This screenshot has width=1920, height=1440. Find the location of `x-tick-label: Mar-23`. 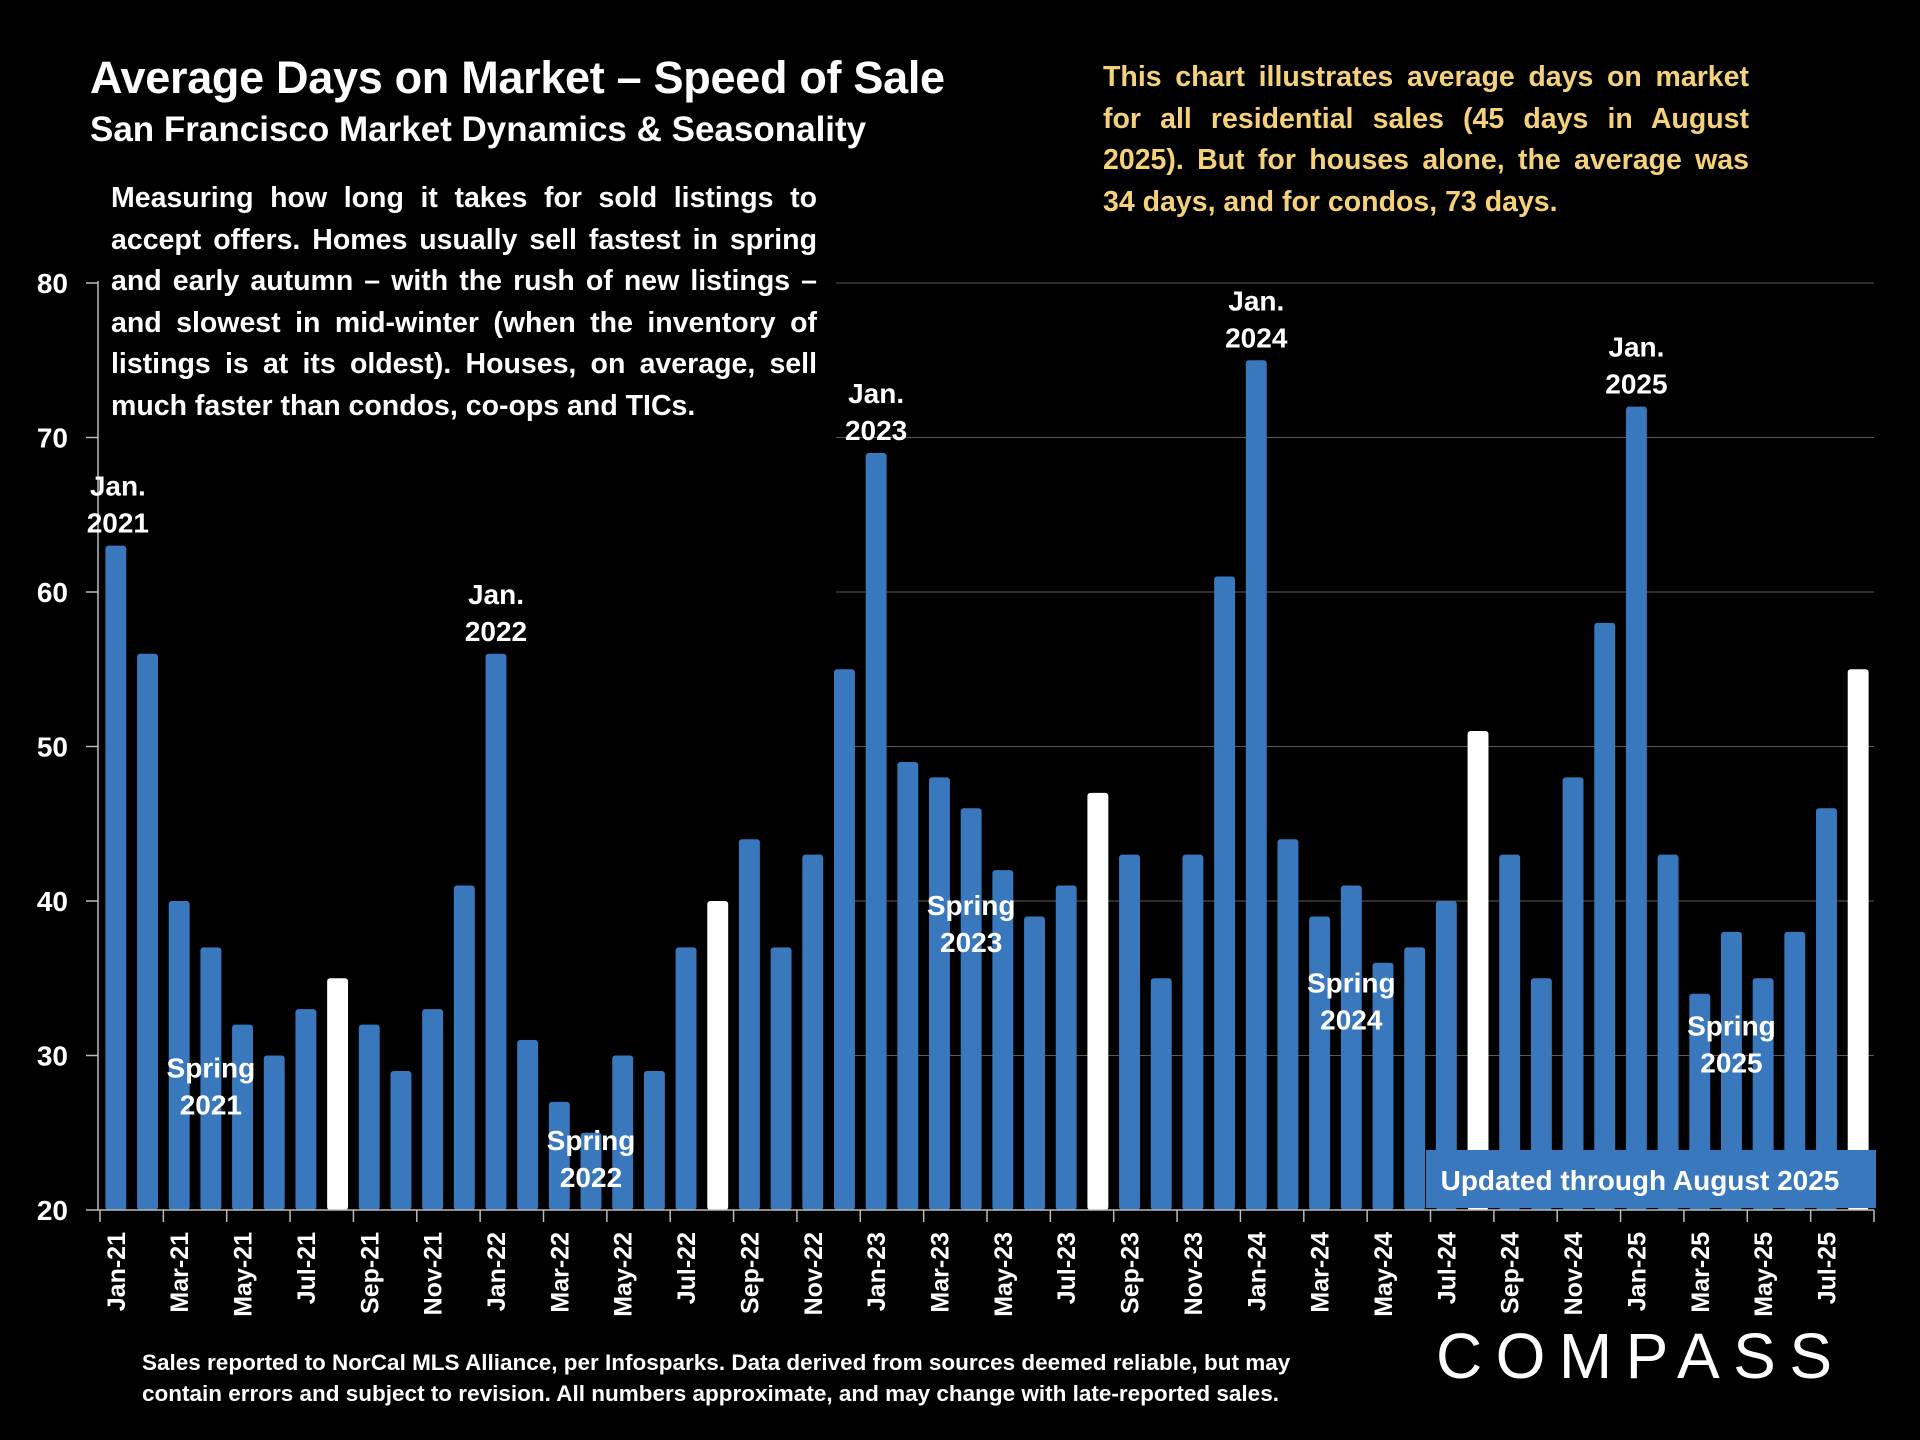

x-tick-label: Mar-23 is located at coordinates (940, 1272).